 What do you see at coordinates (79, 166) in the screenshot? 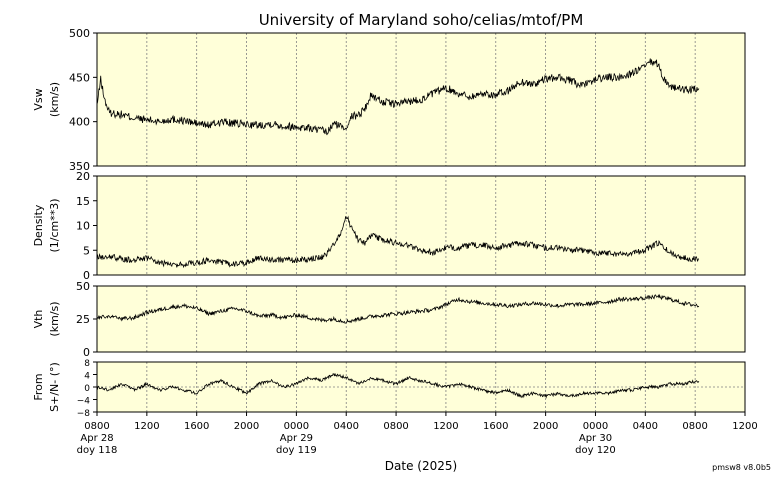
I see `y-tick-label: 350` at bounding box center [79, 166].